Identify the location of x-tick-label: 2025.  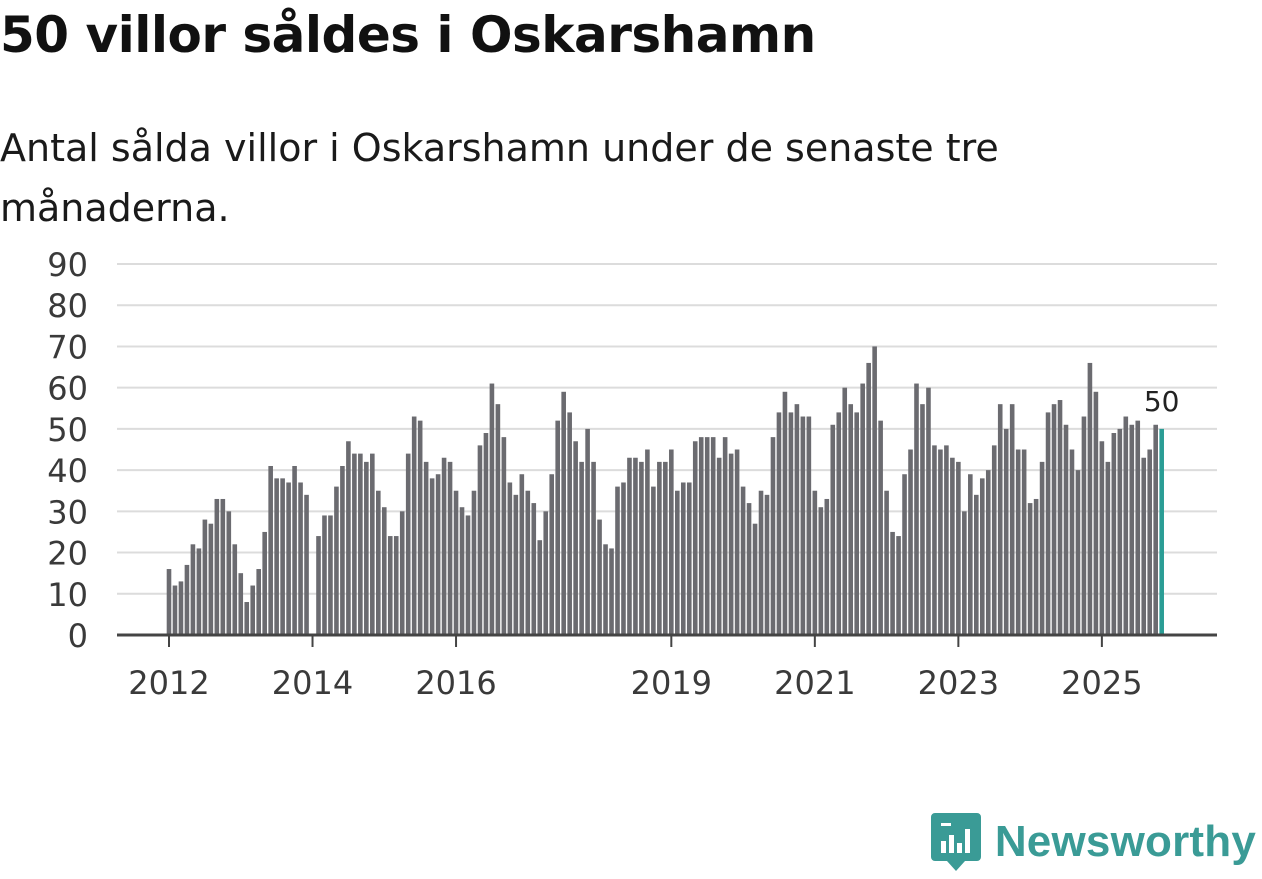
(1101, 683).